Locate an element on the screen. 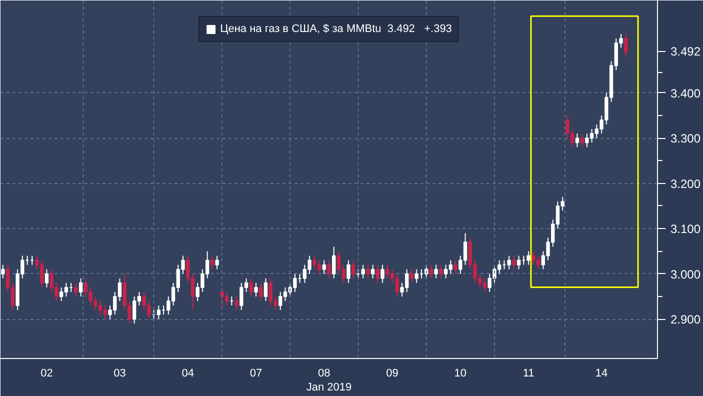  x-tick-label: 07 is located at coordinates (256, 374).